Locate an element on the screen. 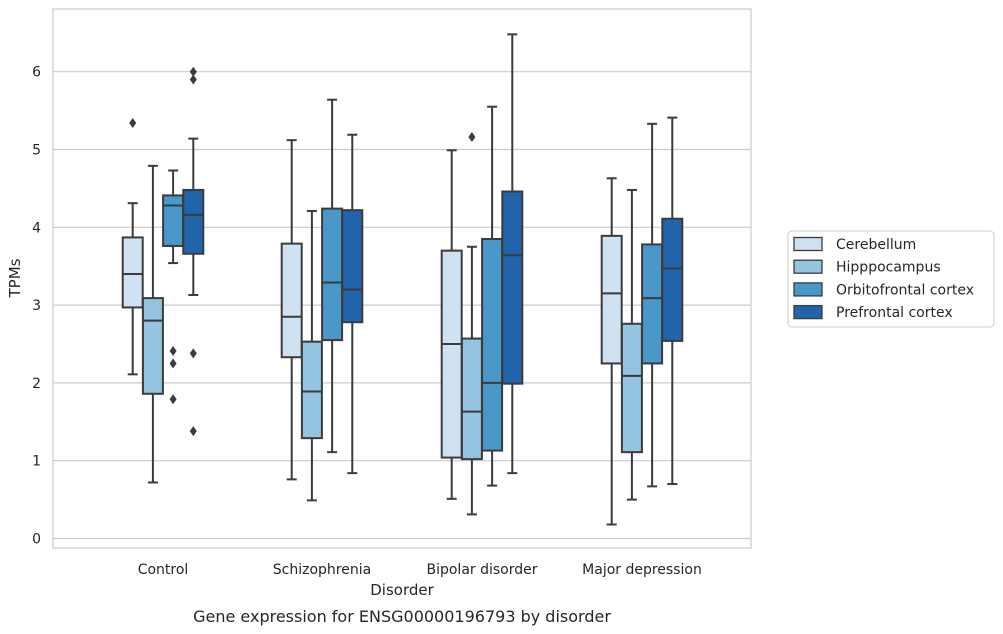 The image size is (1003, 634). legend-label: Hipppocampus is located at coordinates (888, 268).